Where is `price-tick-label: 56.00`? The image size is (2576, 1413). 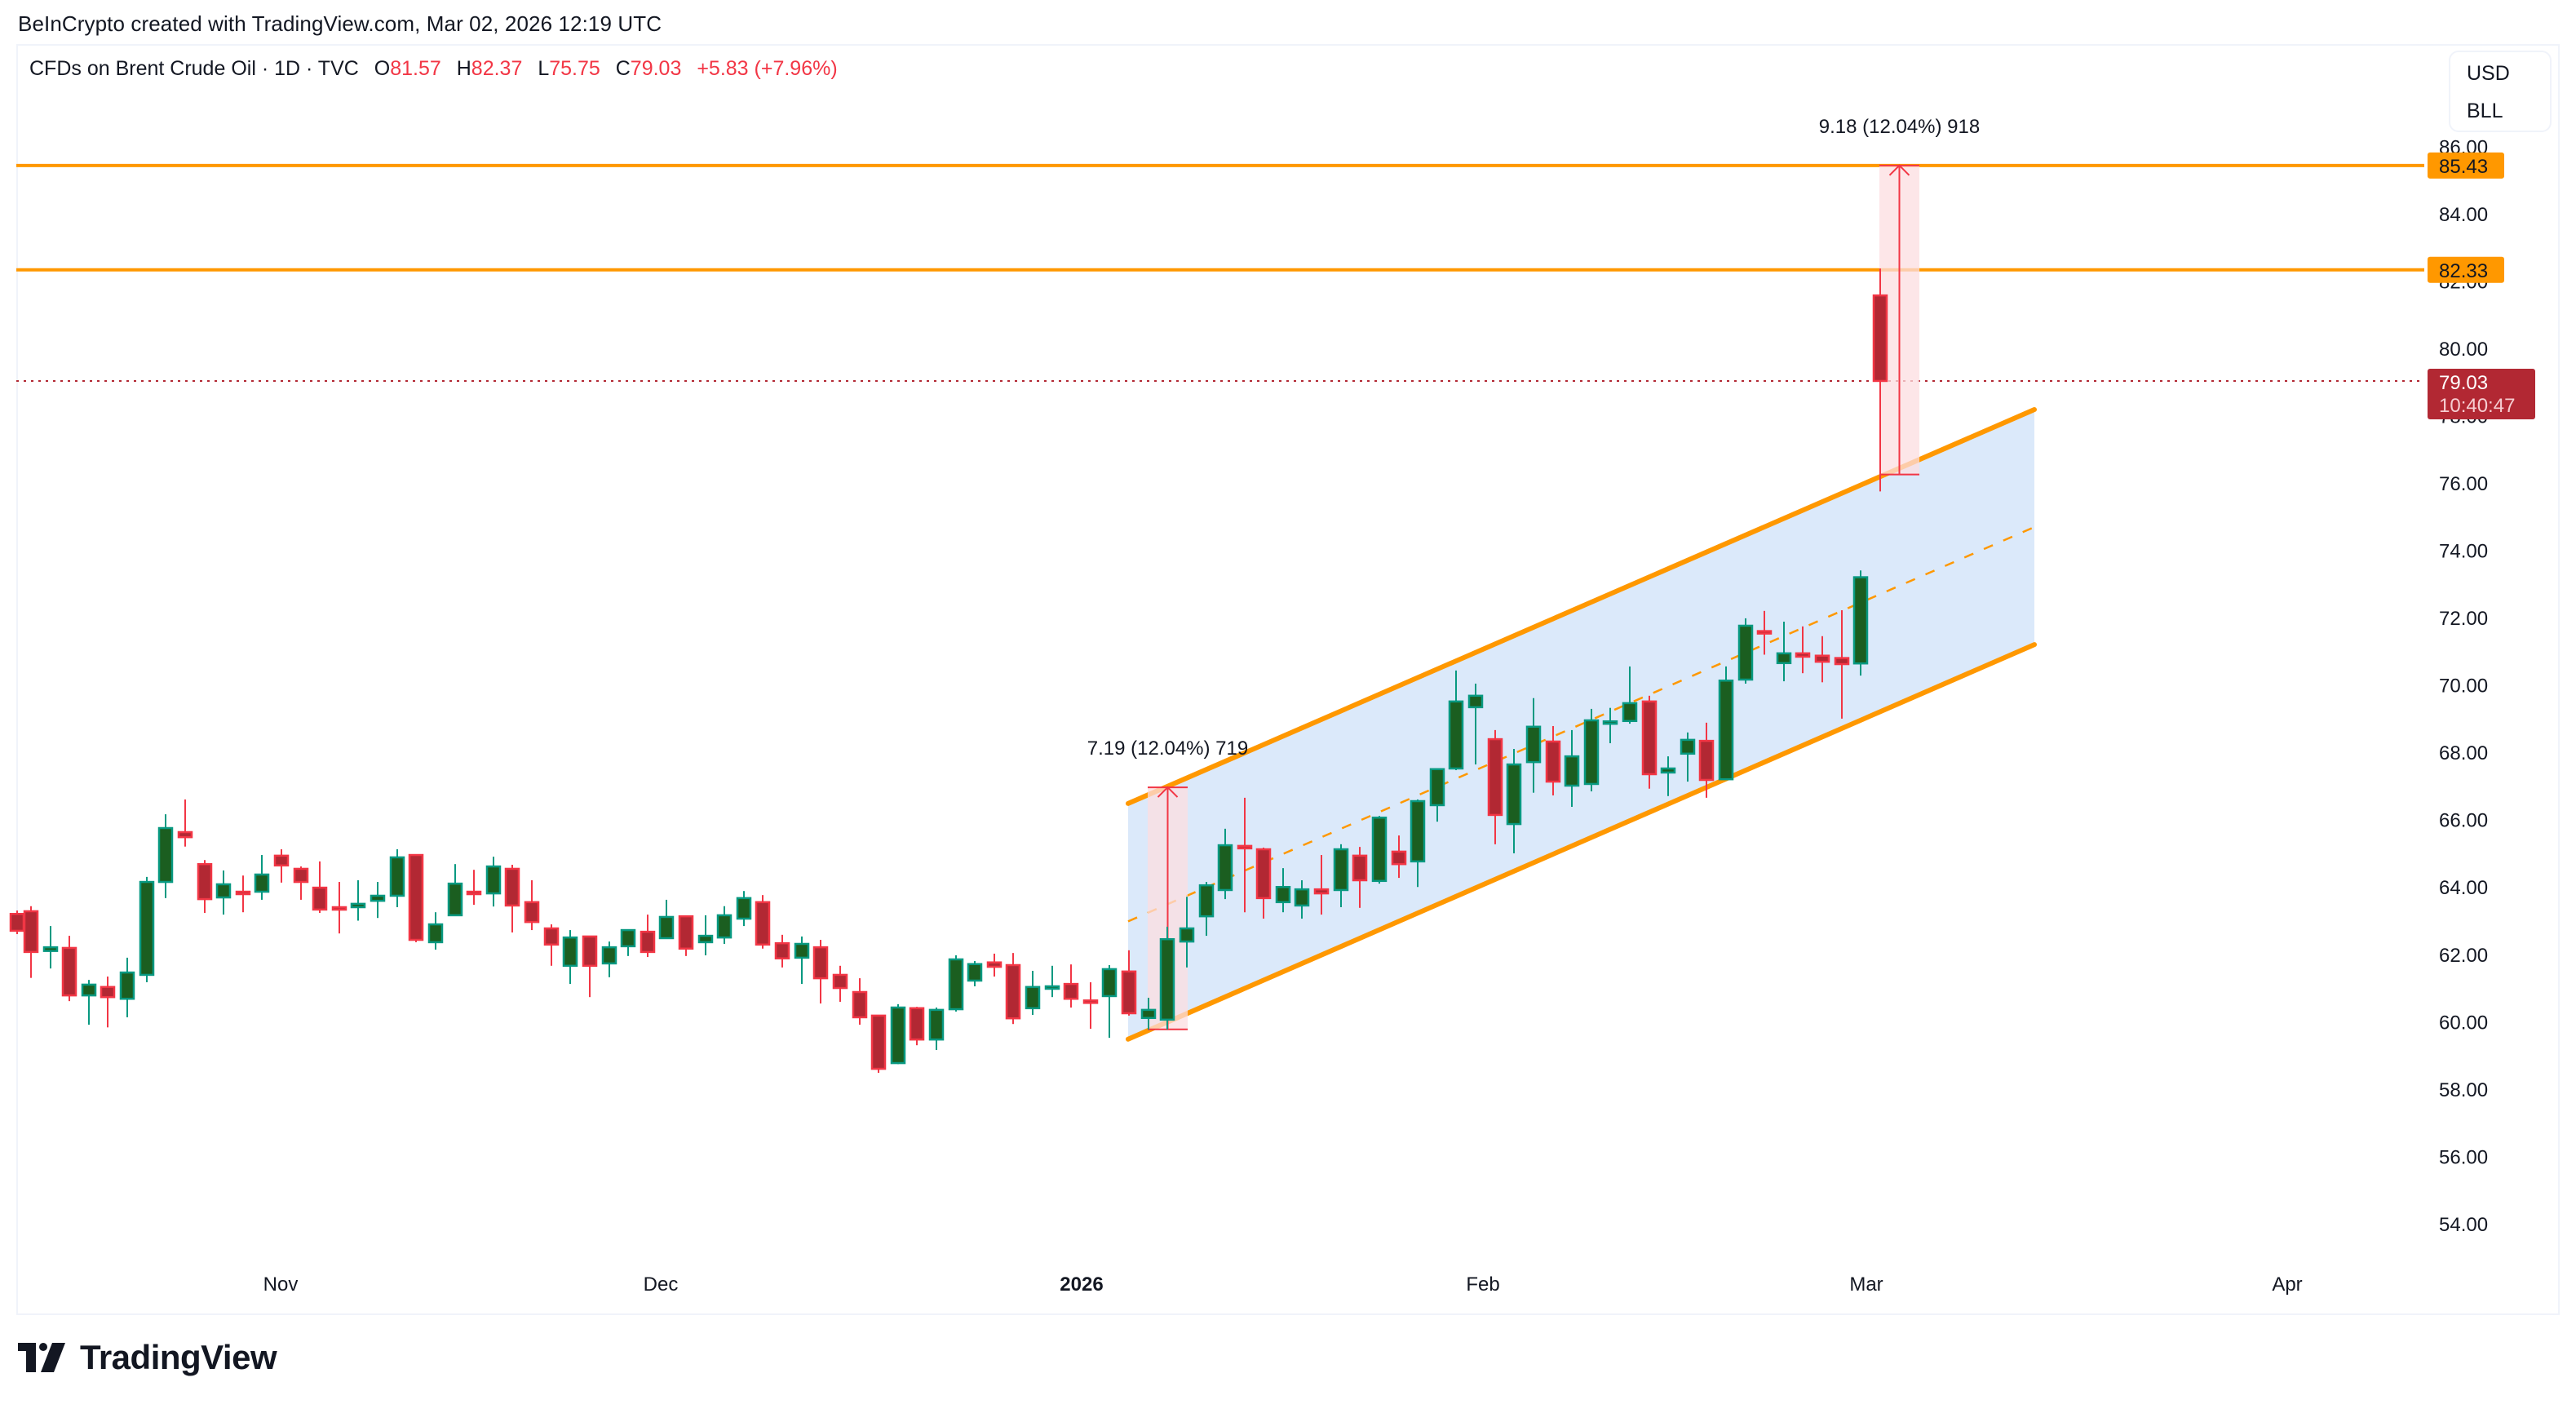
price-tick-label: 56.00 is located at coordinates (2463, 1157).